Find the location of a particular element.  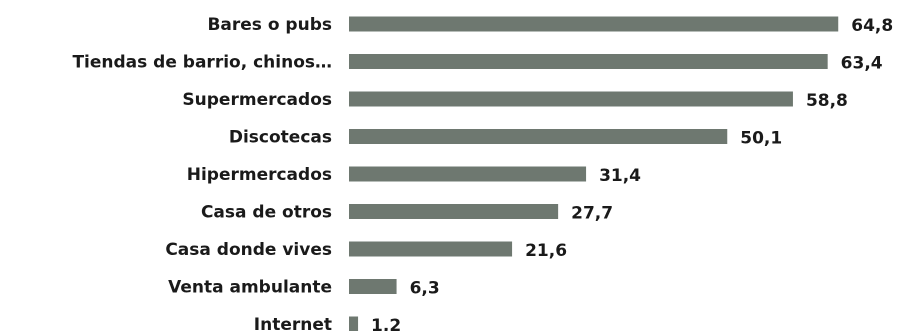

category-label: Hipermercados is located at coordinates (259, 175).